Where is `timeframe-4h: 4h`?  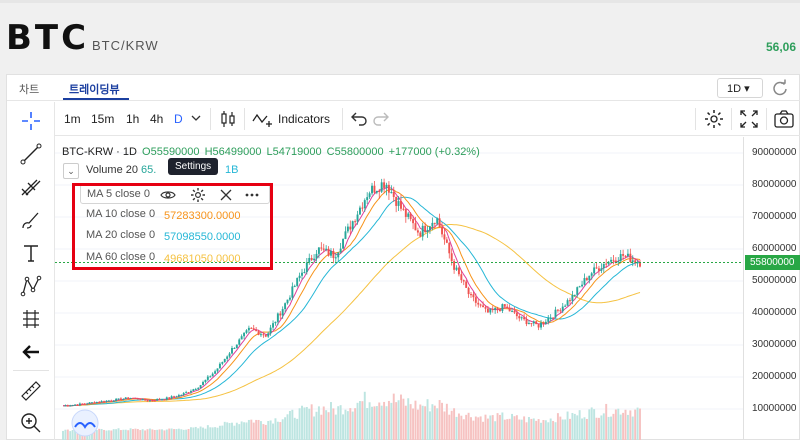 timeframe-4h: 4h is located at coordinates (157, 119).